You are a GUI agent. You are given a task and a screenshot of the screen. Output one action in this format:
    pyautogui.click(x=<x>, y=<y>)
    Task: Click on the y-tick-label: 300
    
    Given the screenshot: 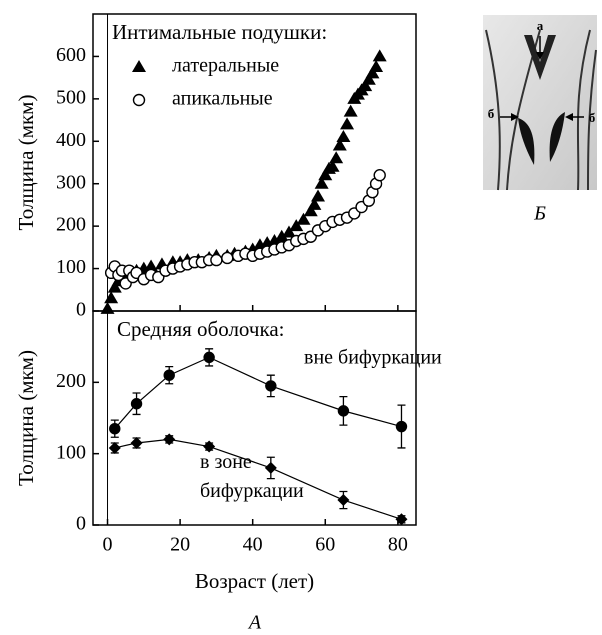 What is the action you would take?
    pyautogui.click(x=71, y=182)
    